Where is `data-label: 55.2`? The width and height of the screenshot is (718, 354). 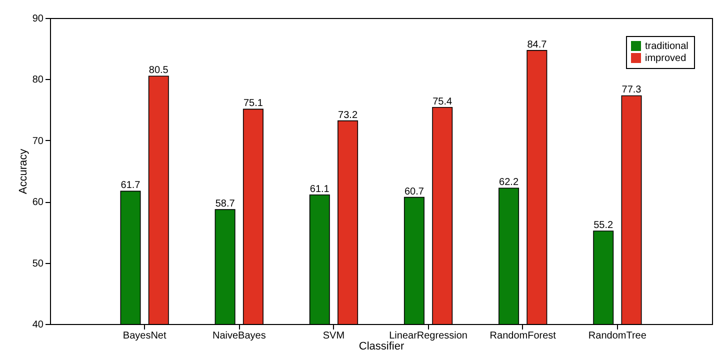
data-label: 55.2 is located at coordinates (604, 225).